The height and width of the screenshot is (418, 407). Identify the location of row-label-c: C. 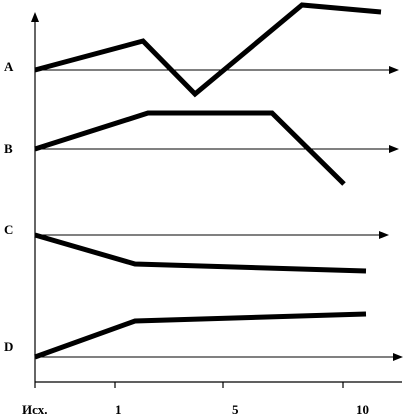
(8, 229).